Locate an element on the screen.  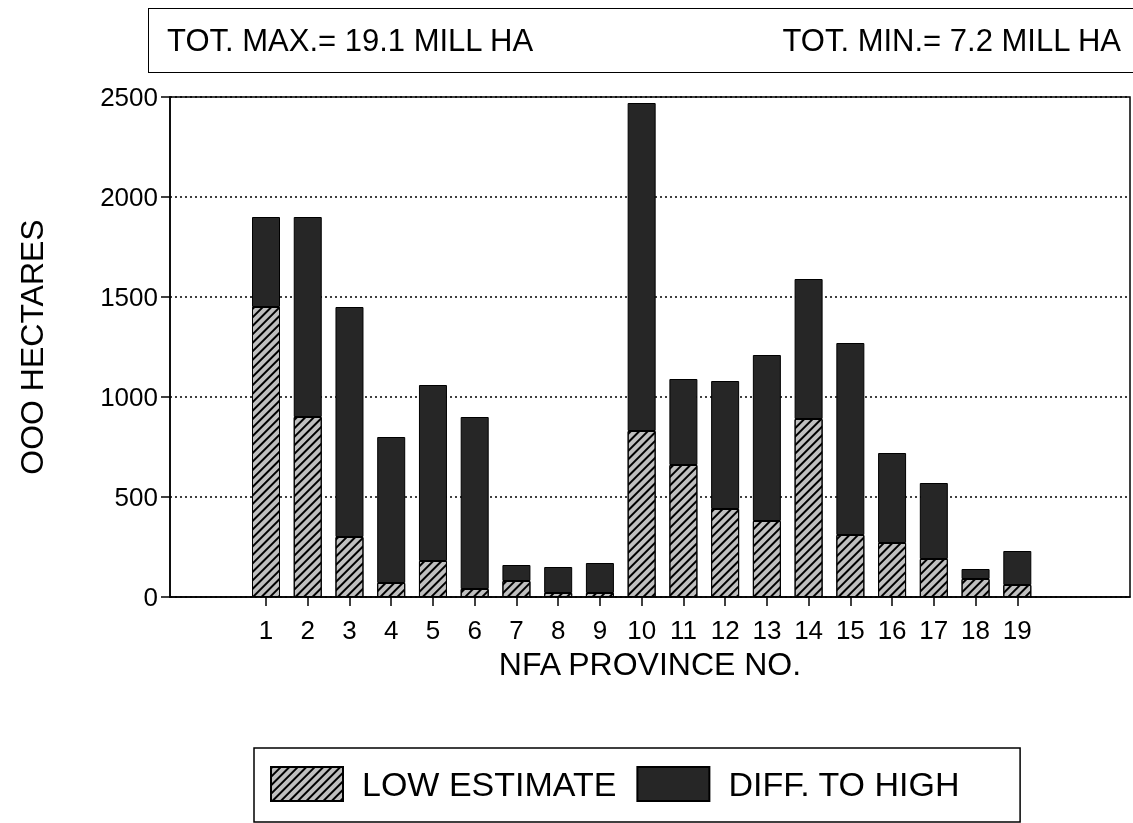
x-tick-label: 5 is located at coordinates (433, 630).